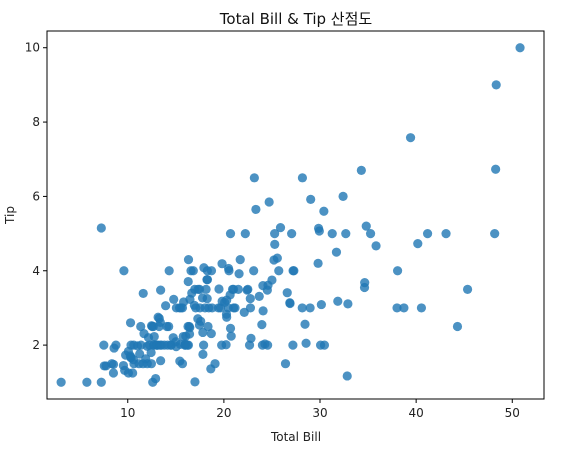 This screenshot has height=457, width=562. What do you see at coordinates (320, 409) in the screenshot?
I see `x-axis-ticks: 10 20 30 40 50` at bounding box center [320, 409].